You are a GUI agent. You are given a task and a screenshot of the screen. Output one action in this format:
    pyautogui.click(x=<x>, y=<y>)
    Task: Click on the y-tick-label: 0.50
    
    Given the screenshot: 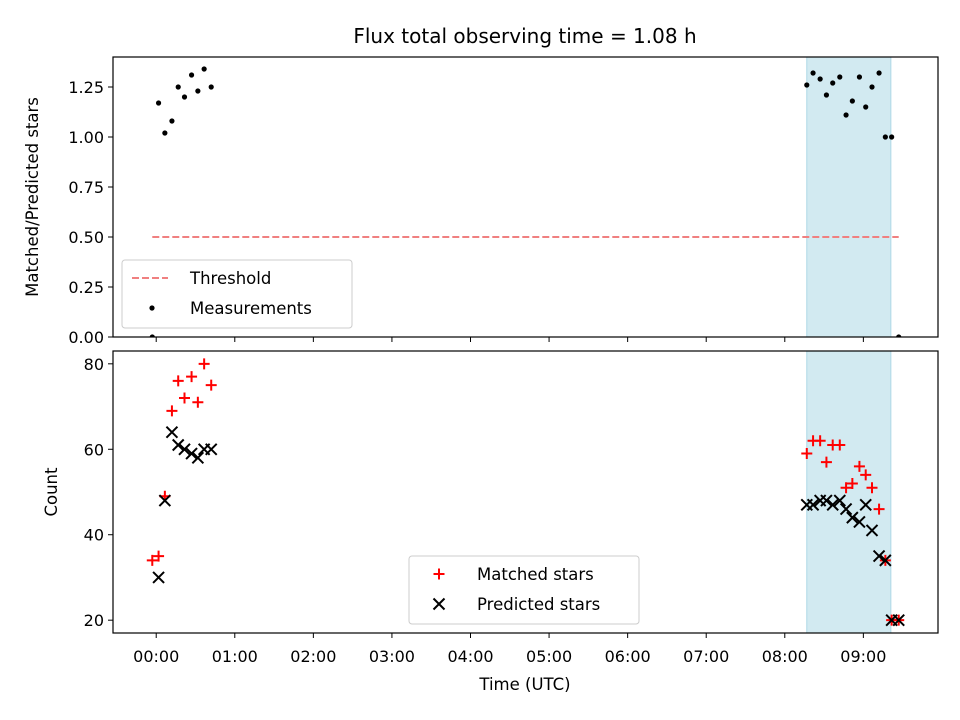 What is the action you would take?
    pyautogui.click(x=86, y=237)
    